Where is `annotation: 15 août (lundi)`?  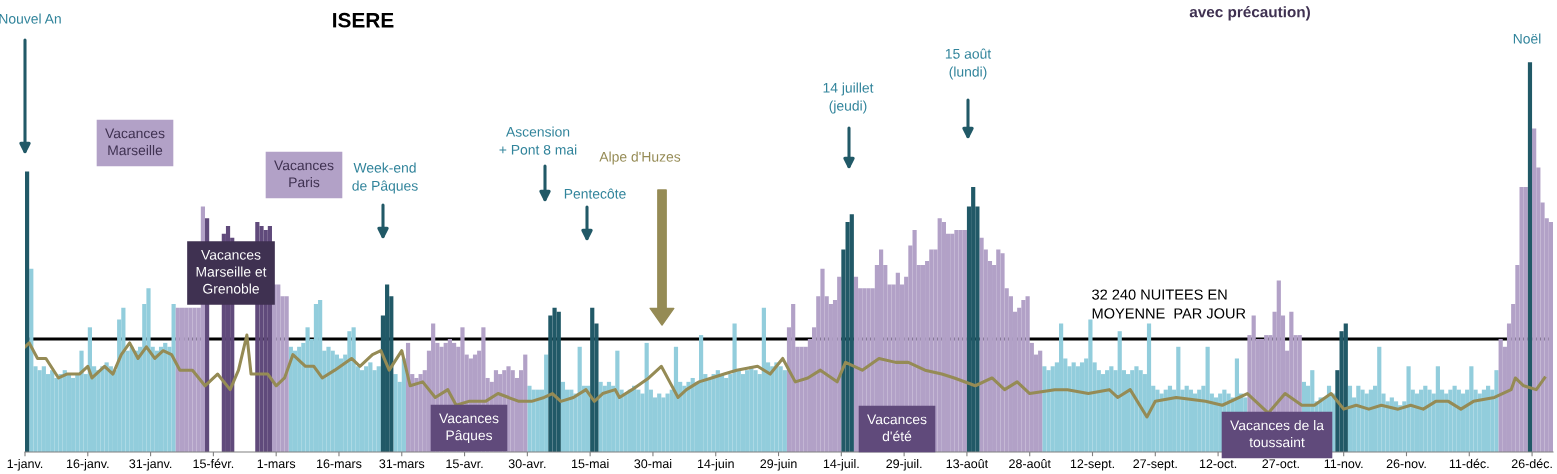
annotation: 15 août (lundi) is located at coordinates (968, 64).